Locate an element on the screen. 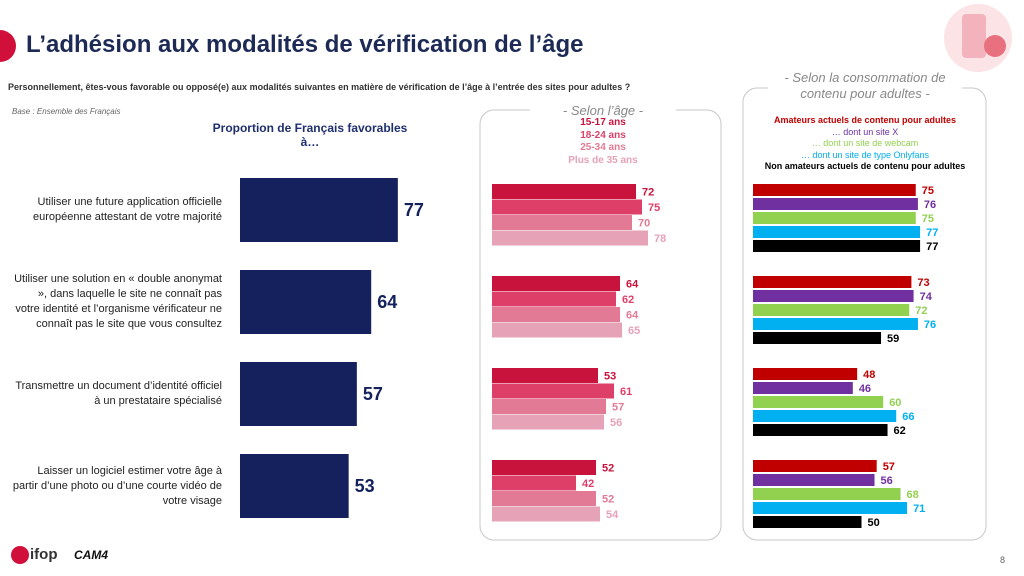 The image size is (1024, 576). value-label: 78 is located at coordinates (660, 239).